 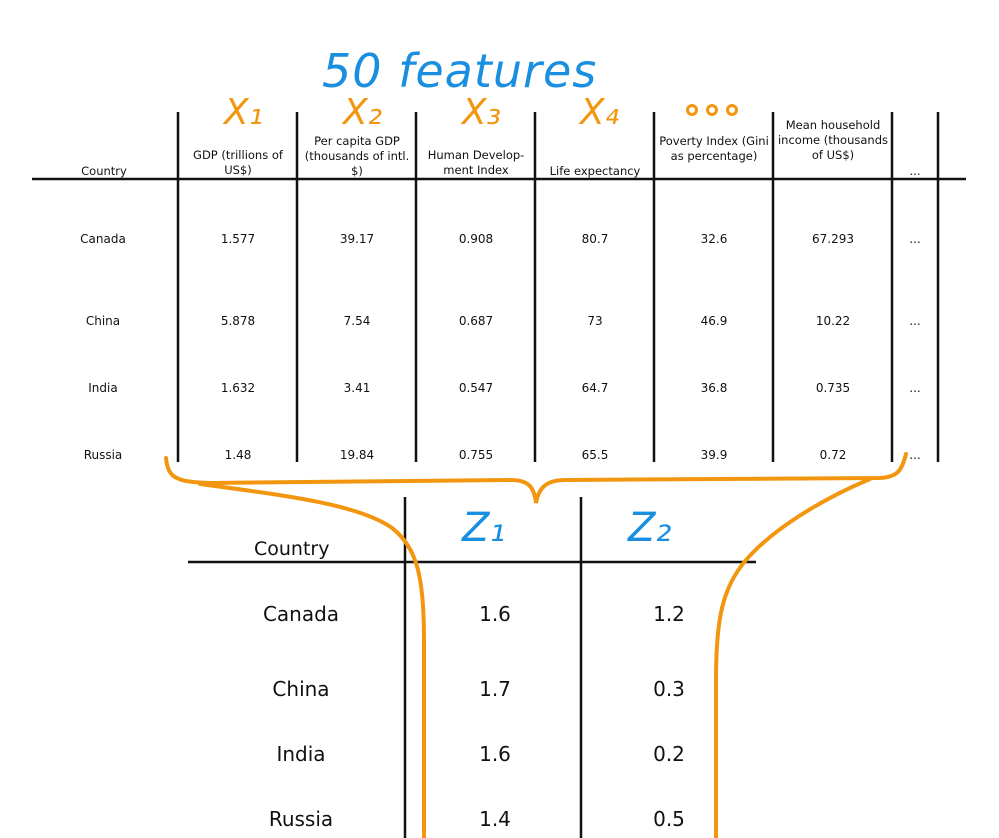 I want to click on ellipsis-dots-annotation, so click(x=714, y=110).